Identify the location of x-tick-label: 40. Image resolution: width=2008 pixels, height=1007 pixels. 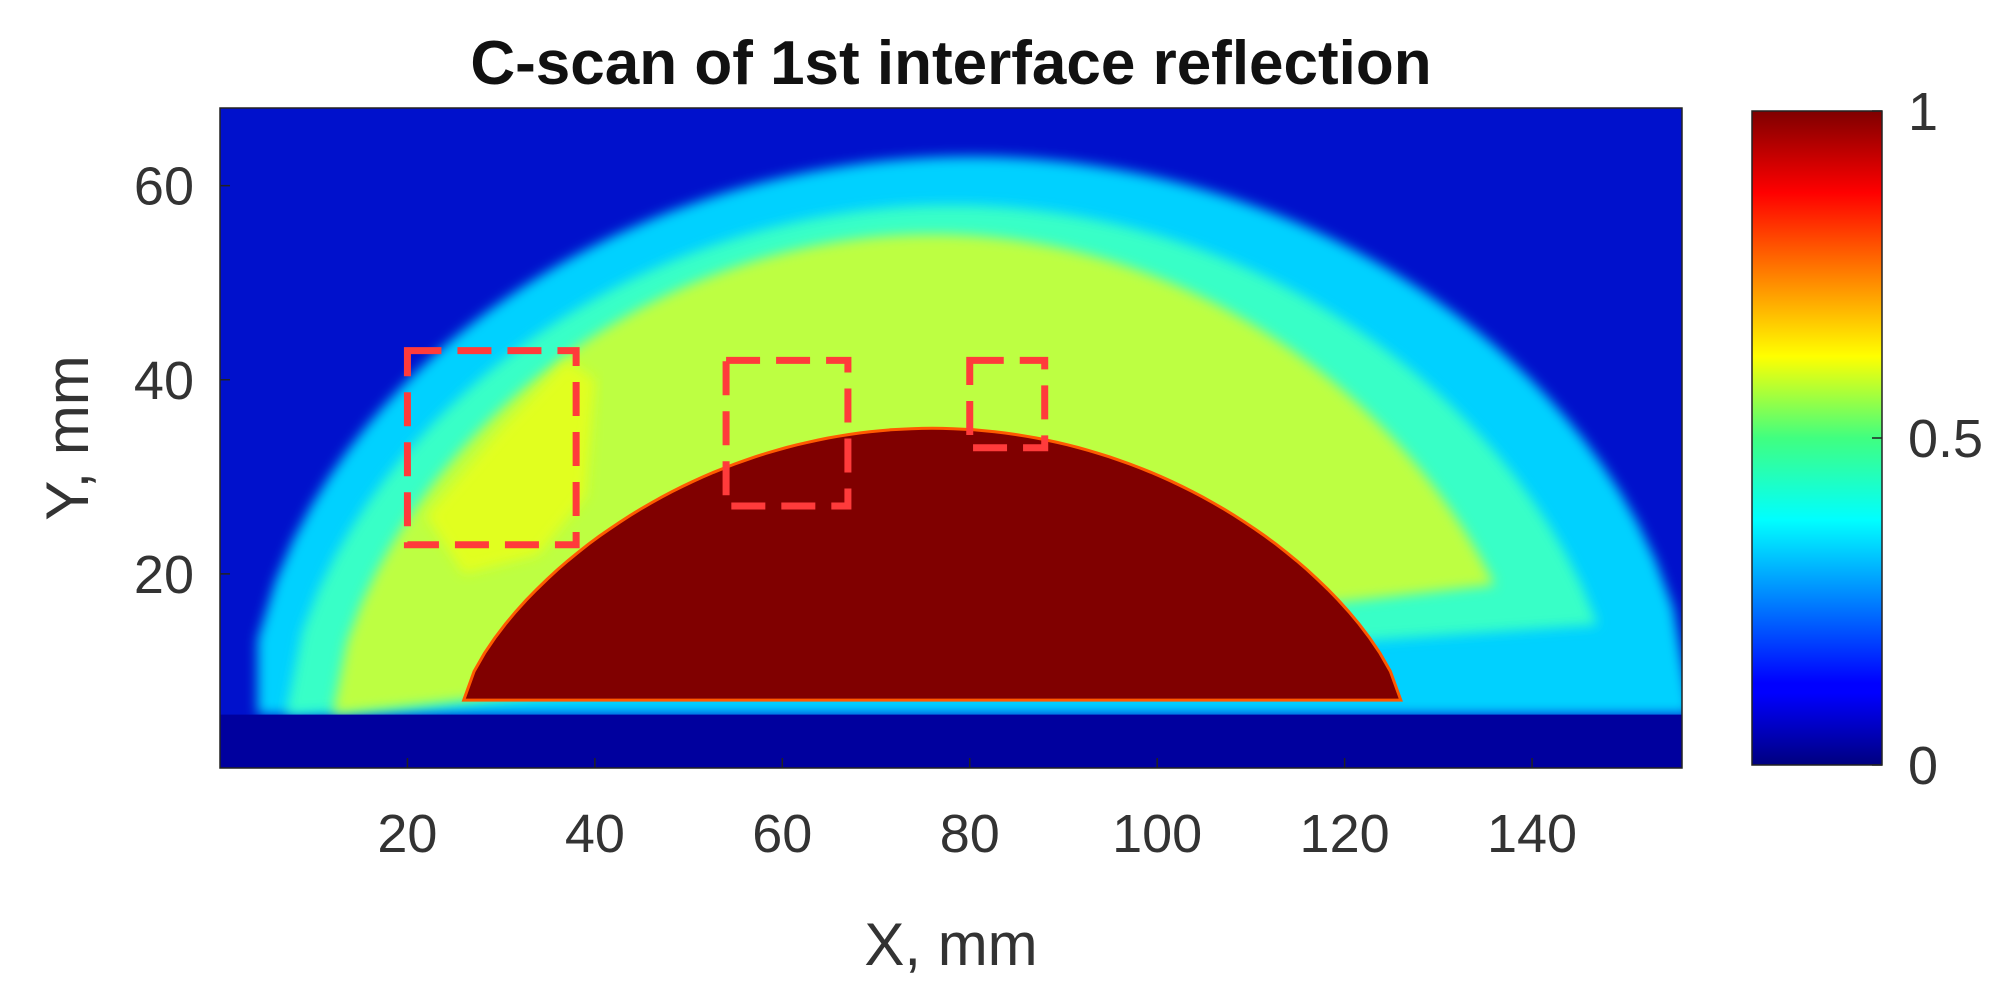
(595, 834).